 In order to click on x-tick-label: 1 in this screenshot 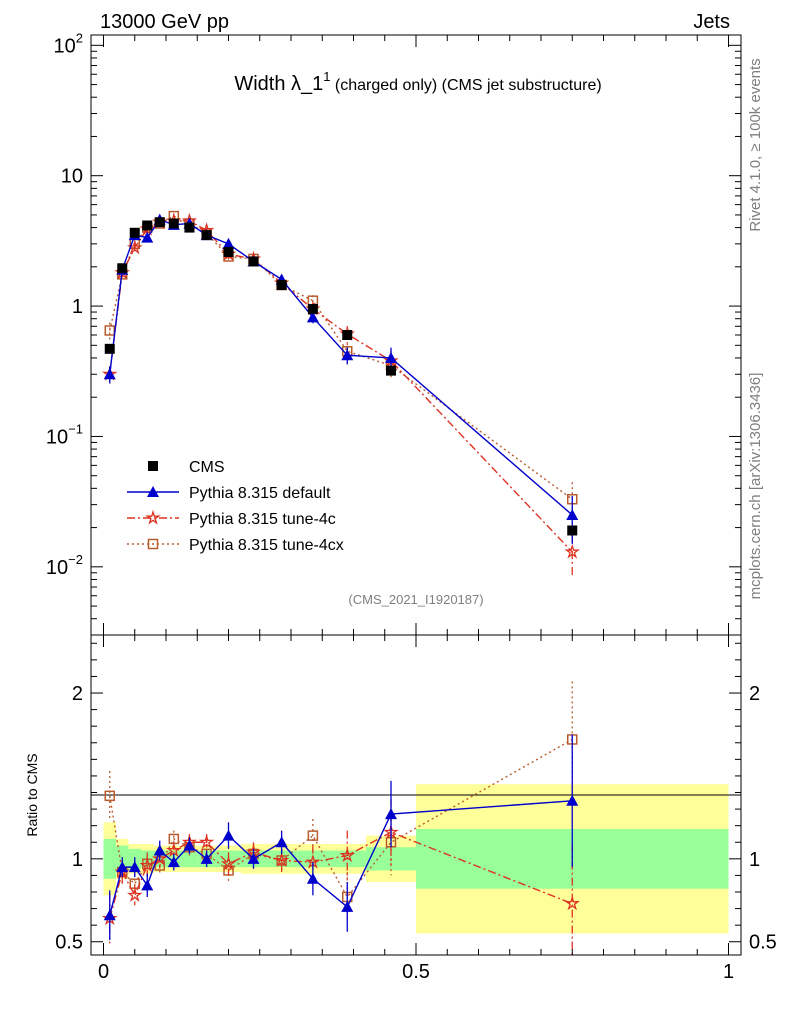, I will do `click(728, 972)`.